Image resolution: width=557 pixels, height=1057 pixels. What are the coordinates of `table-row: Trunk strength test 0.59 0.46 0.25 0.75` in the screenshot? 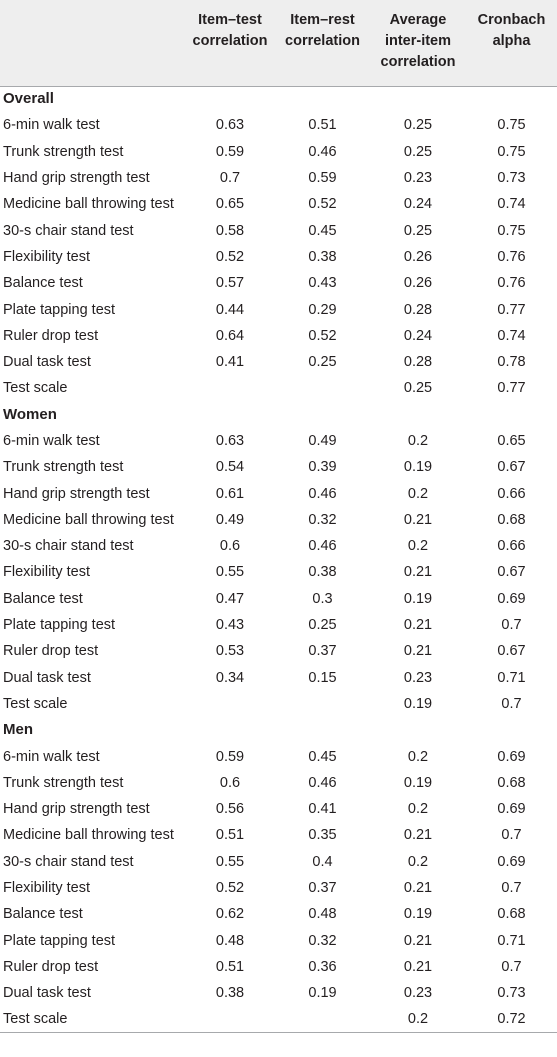 It's located at (278, 152).